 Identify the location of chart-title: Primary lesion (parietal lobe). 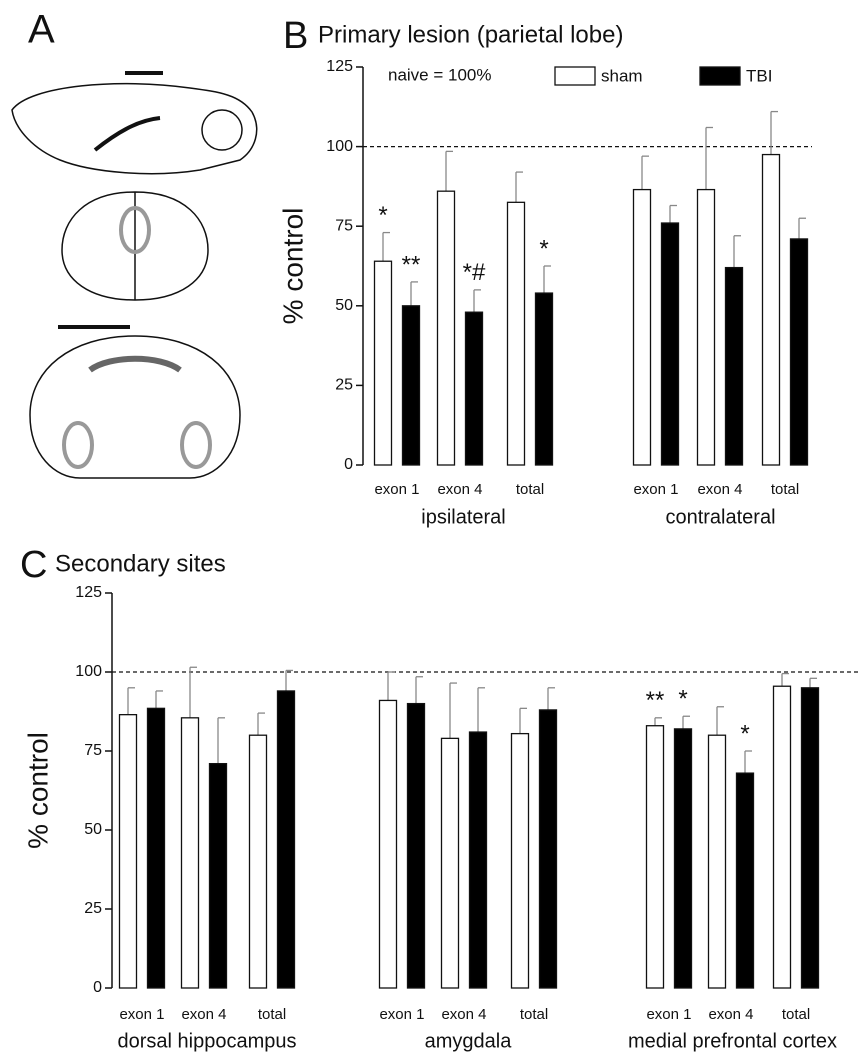
(470, 34).